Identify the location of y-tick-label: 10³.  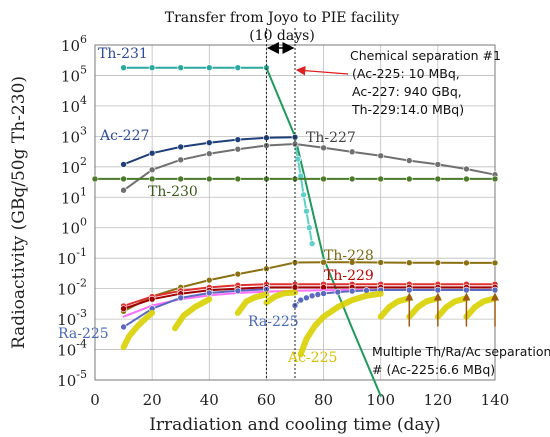
(74, 135).